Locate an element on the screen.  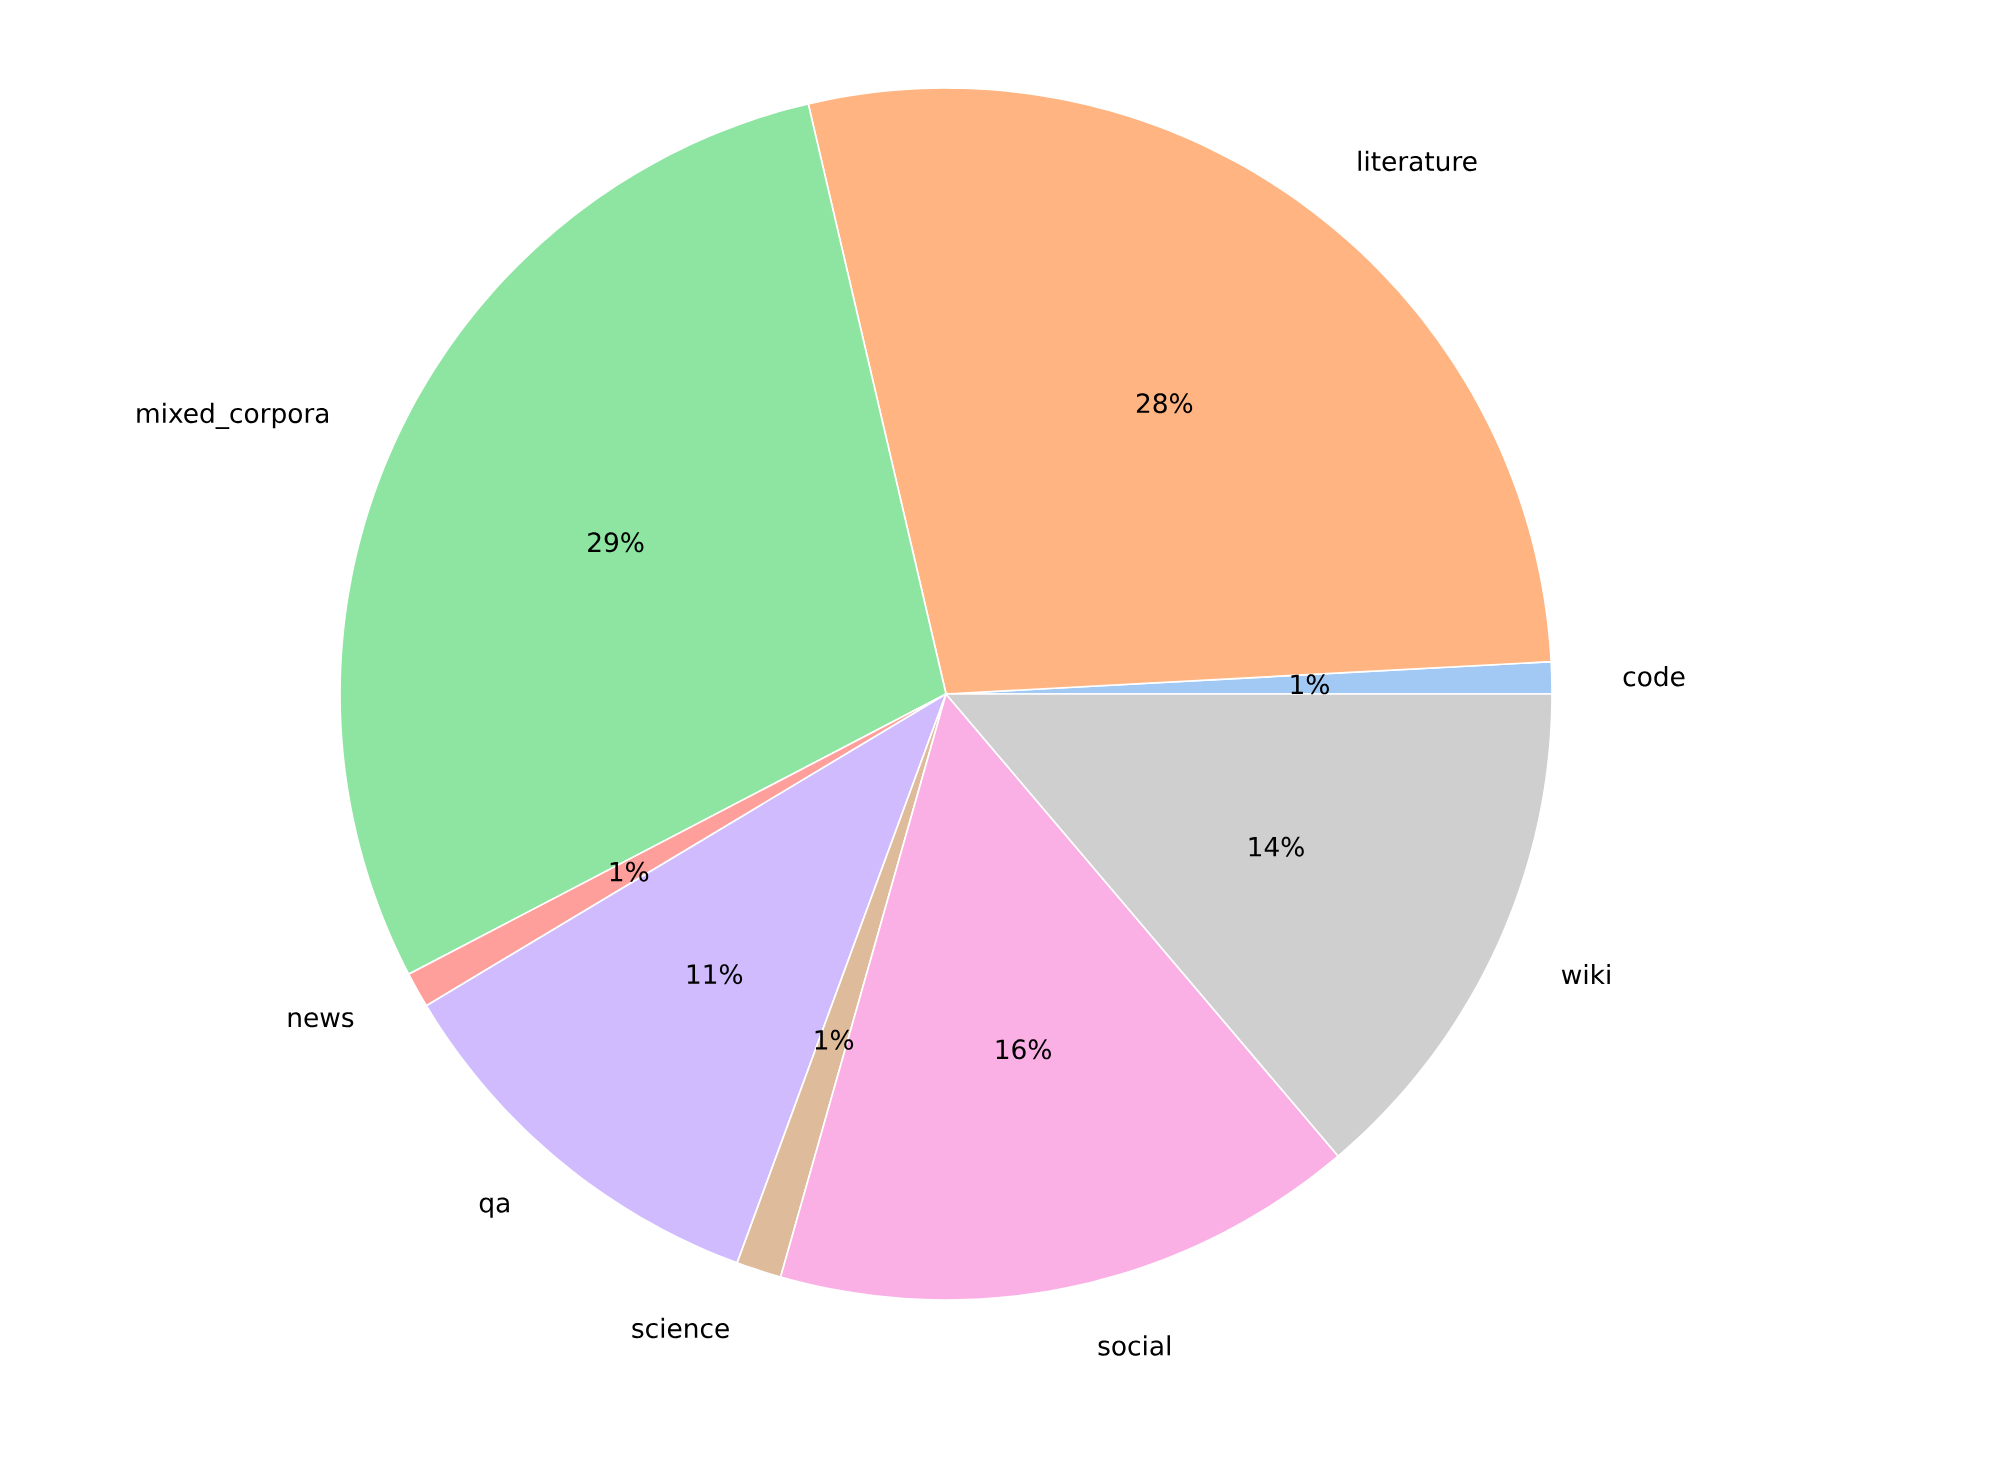
slice-label: code is located at coordinates (1654, 676).